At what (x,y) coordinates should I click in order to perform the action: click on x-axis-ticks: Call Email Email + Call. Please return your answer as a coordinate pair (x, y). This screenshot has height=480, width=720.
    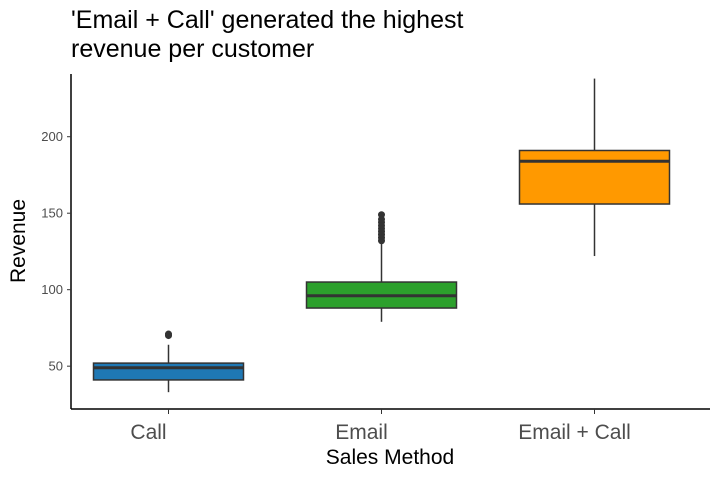
    Looking at the image, I should click on (380, 426).